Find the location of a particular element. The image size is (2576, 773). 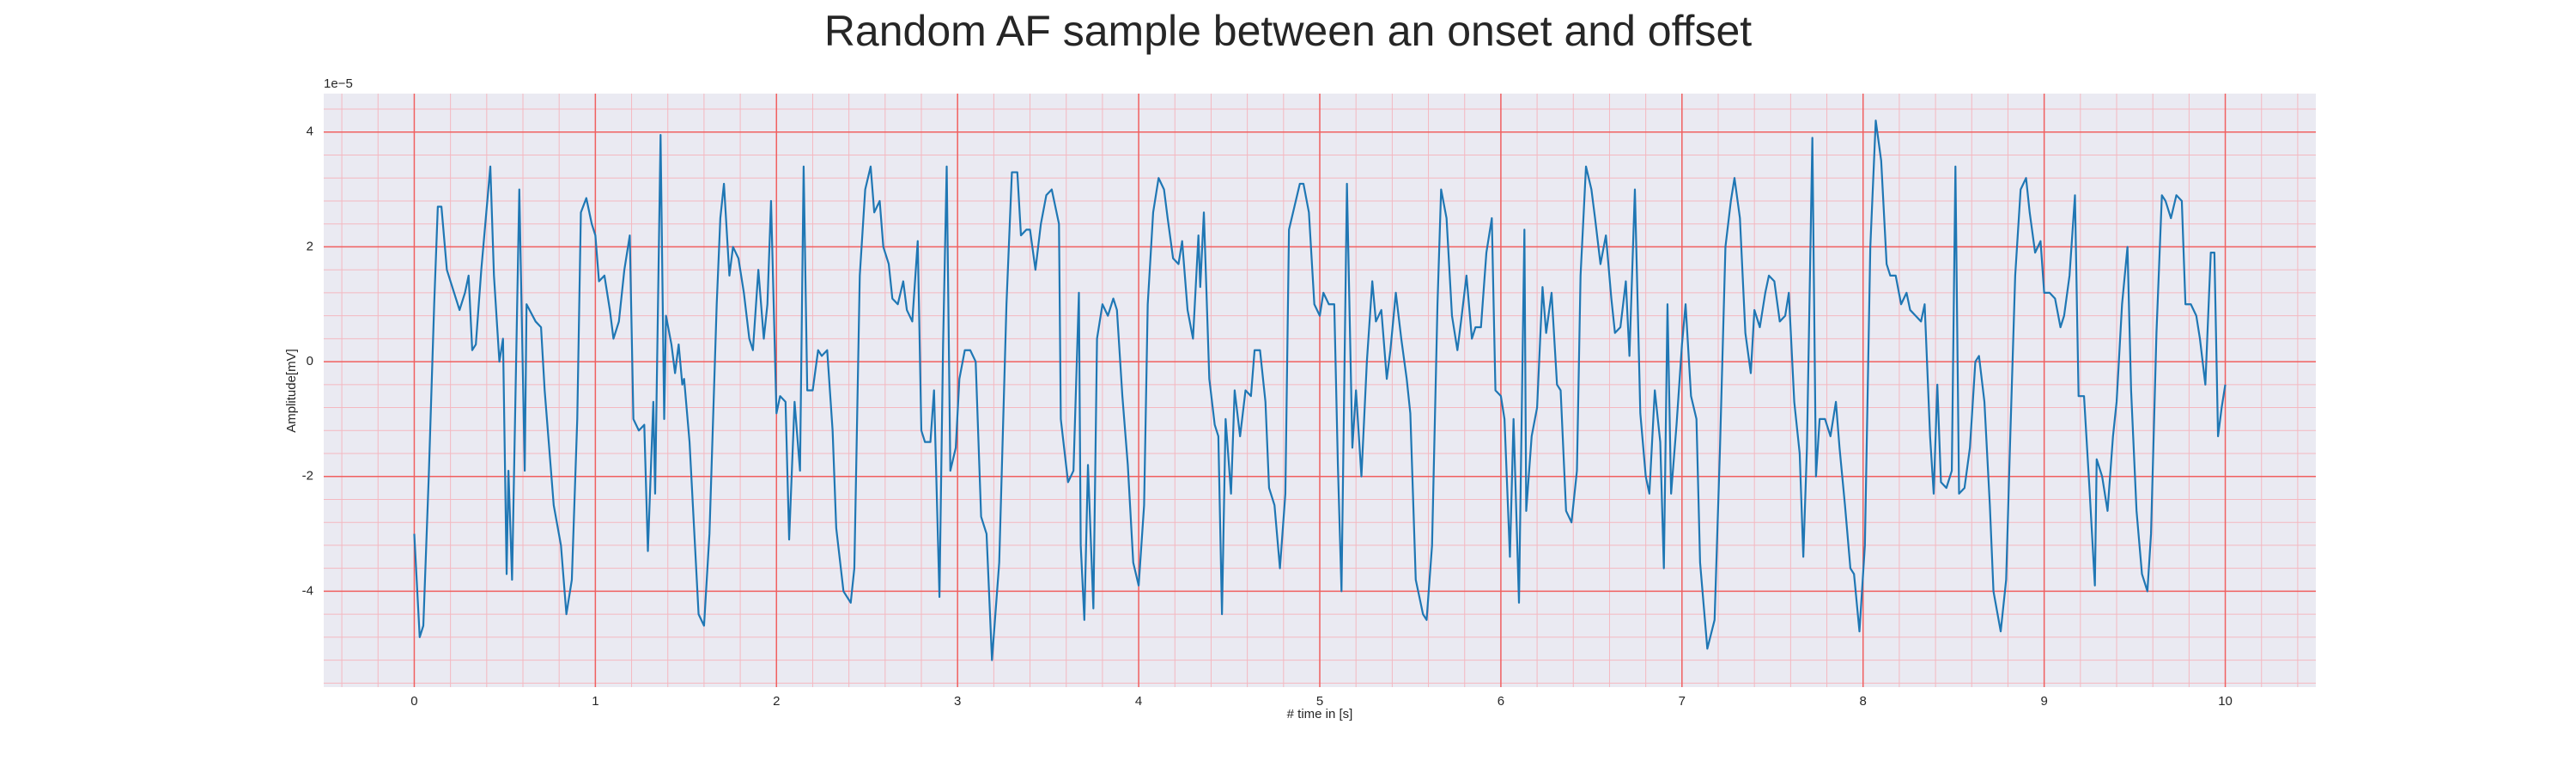

y-tick-label: 2 is located at coordinates (310, 246).